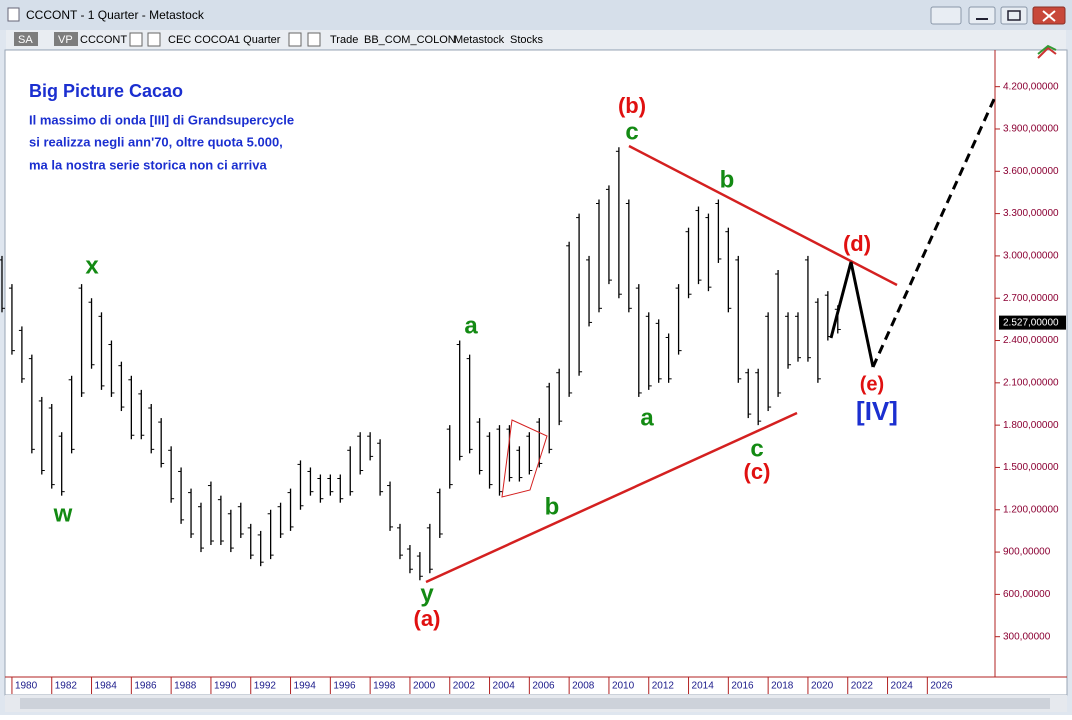 This screenshot has height=720, width=1072. What do you see at coordinates (524, 458) in the screenshot?
I see `small-triangle` at bounding box center [524, 458].